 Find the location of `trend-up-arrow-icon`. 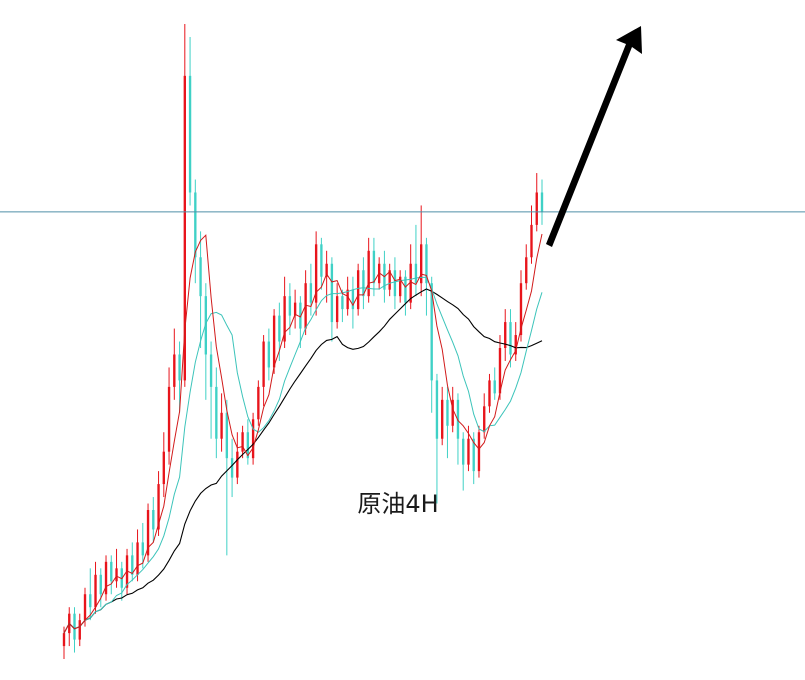

trend-up-arrow-icon is located at coordinates (594, 136).